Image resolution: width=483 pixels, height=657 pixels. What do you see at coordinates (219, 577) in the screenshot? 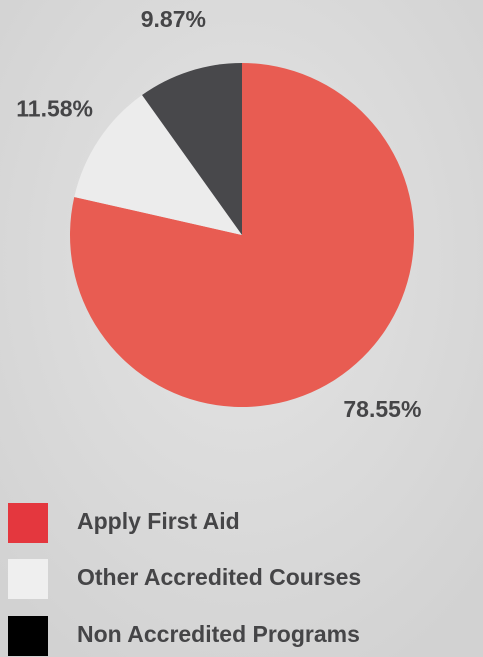
I see `legend-label: Other Accredited Courses` at bounding box center [219, 577].